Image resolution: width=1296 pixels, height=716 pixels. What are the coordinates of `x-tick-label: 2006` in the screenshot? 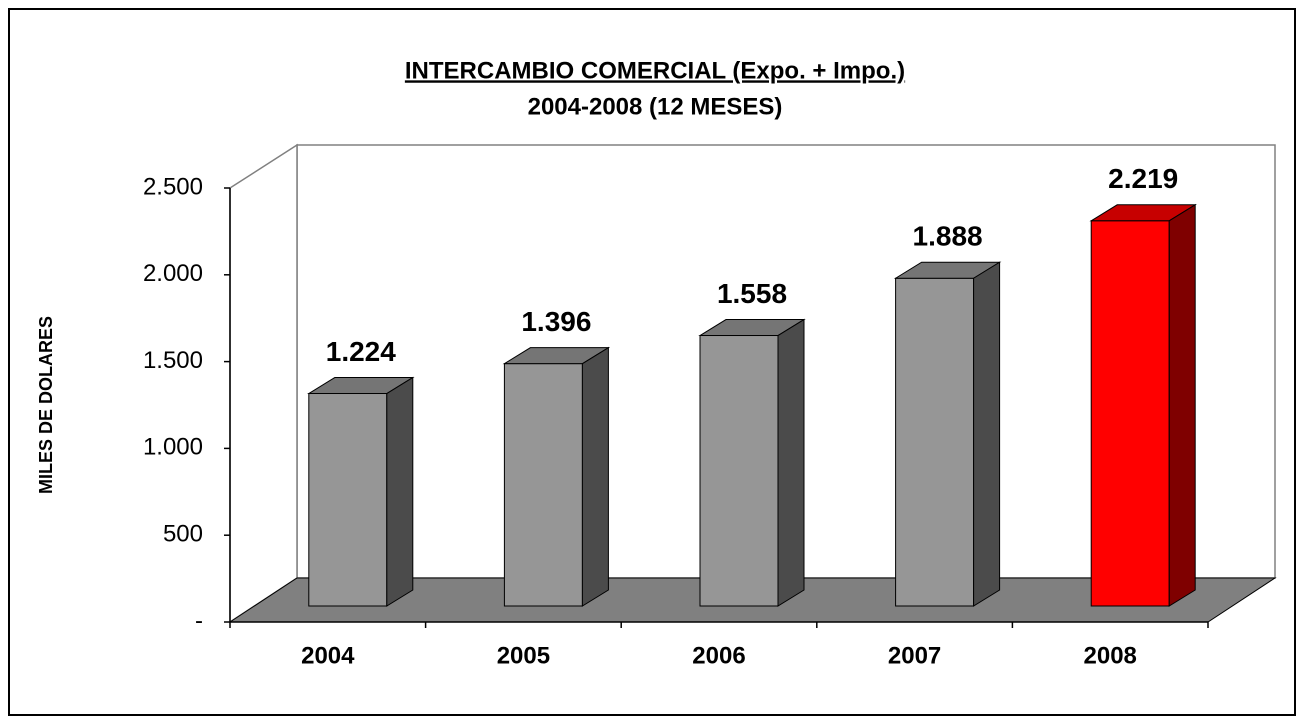 It's located at (718, 655).